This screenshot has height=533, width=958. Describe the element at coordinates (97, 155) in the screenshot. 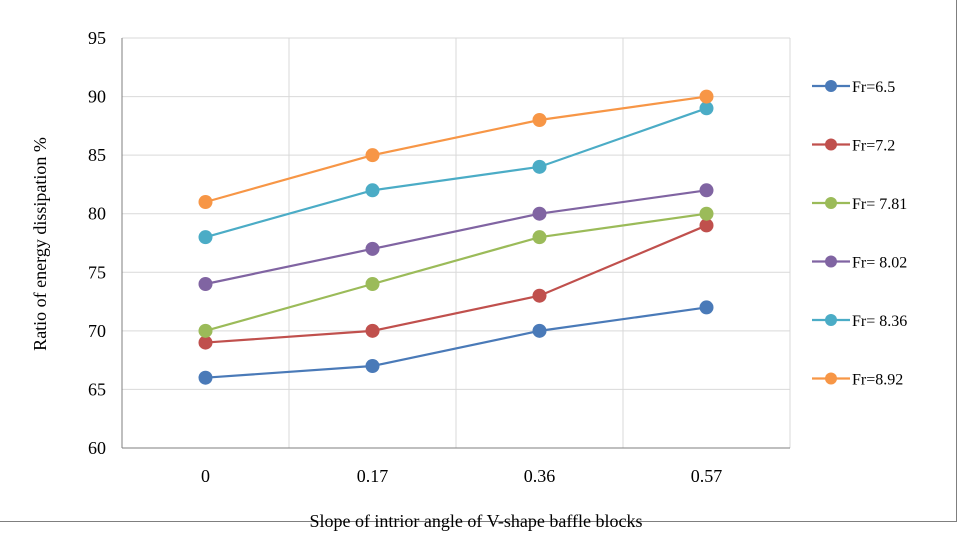

I see `y-tick-label: 85` at that location.